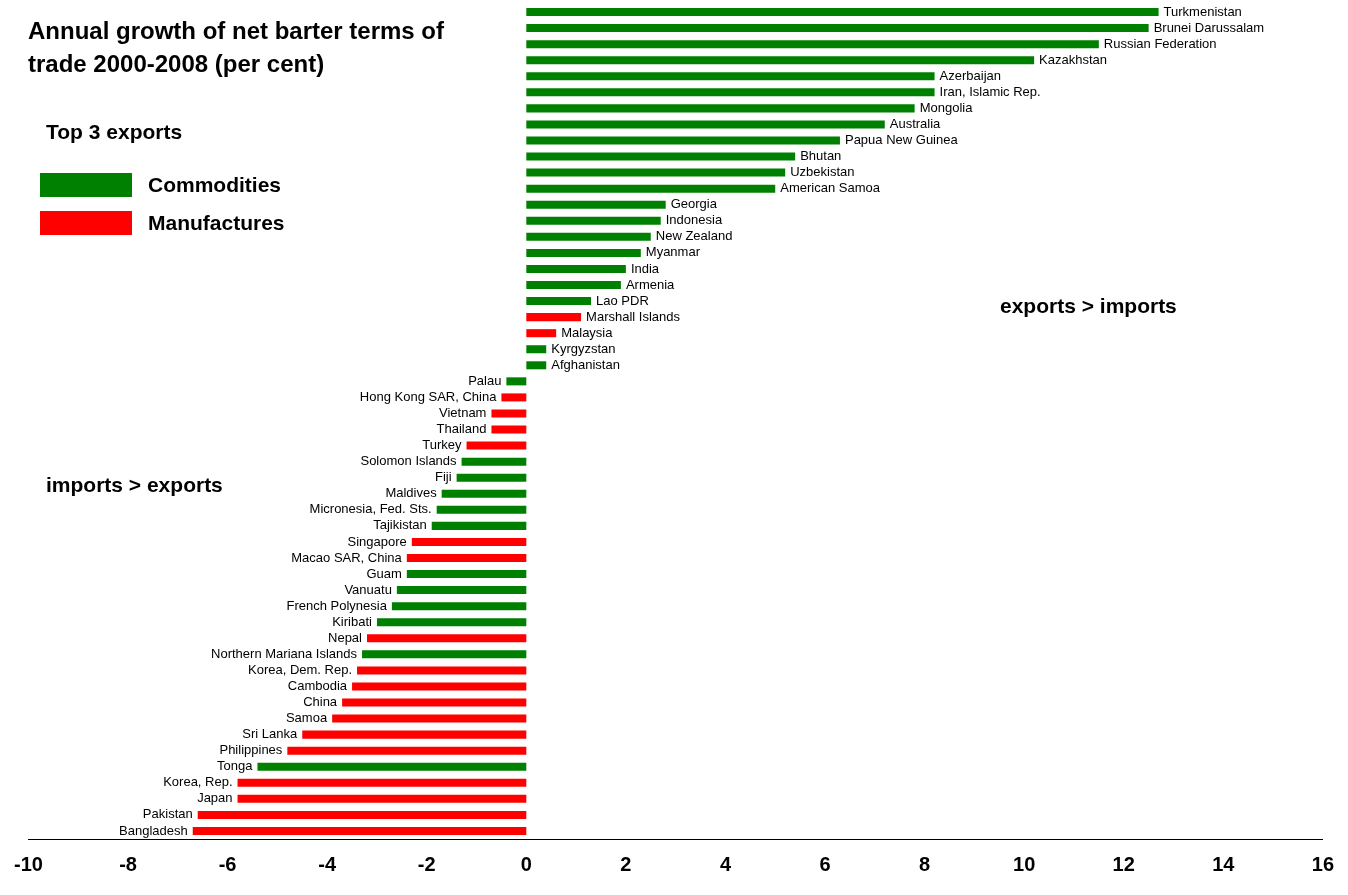  What do you see at coordinates (400, 525) in the screenshot?
I see `y-tick-label: Tajikistan` at bounding box center [400, 525].